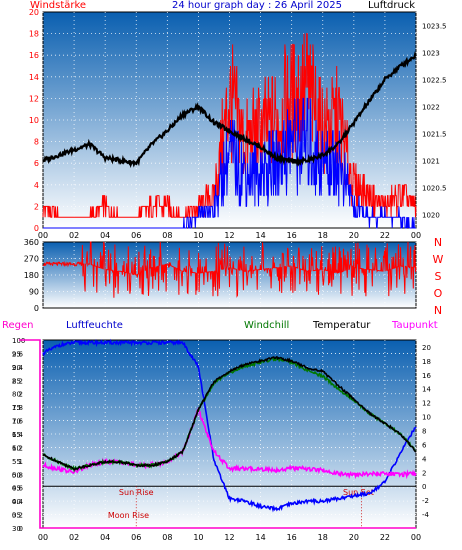 Image resolution: width=462 pixels, height=550 pixels. Describe the element at coordinates (438, 293) in the screenshot. I see `direction-compass-label: O` at that location.